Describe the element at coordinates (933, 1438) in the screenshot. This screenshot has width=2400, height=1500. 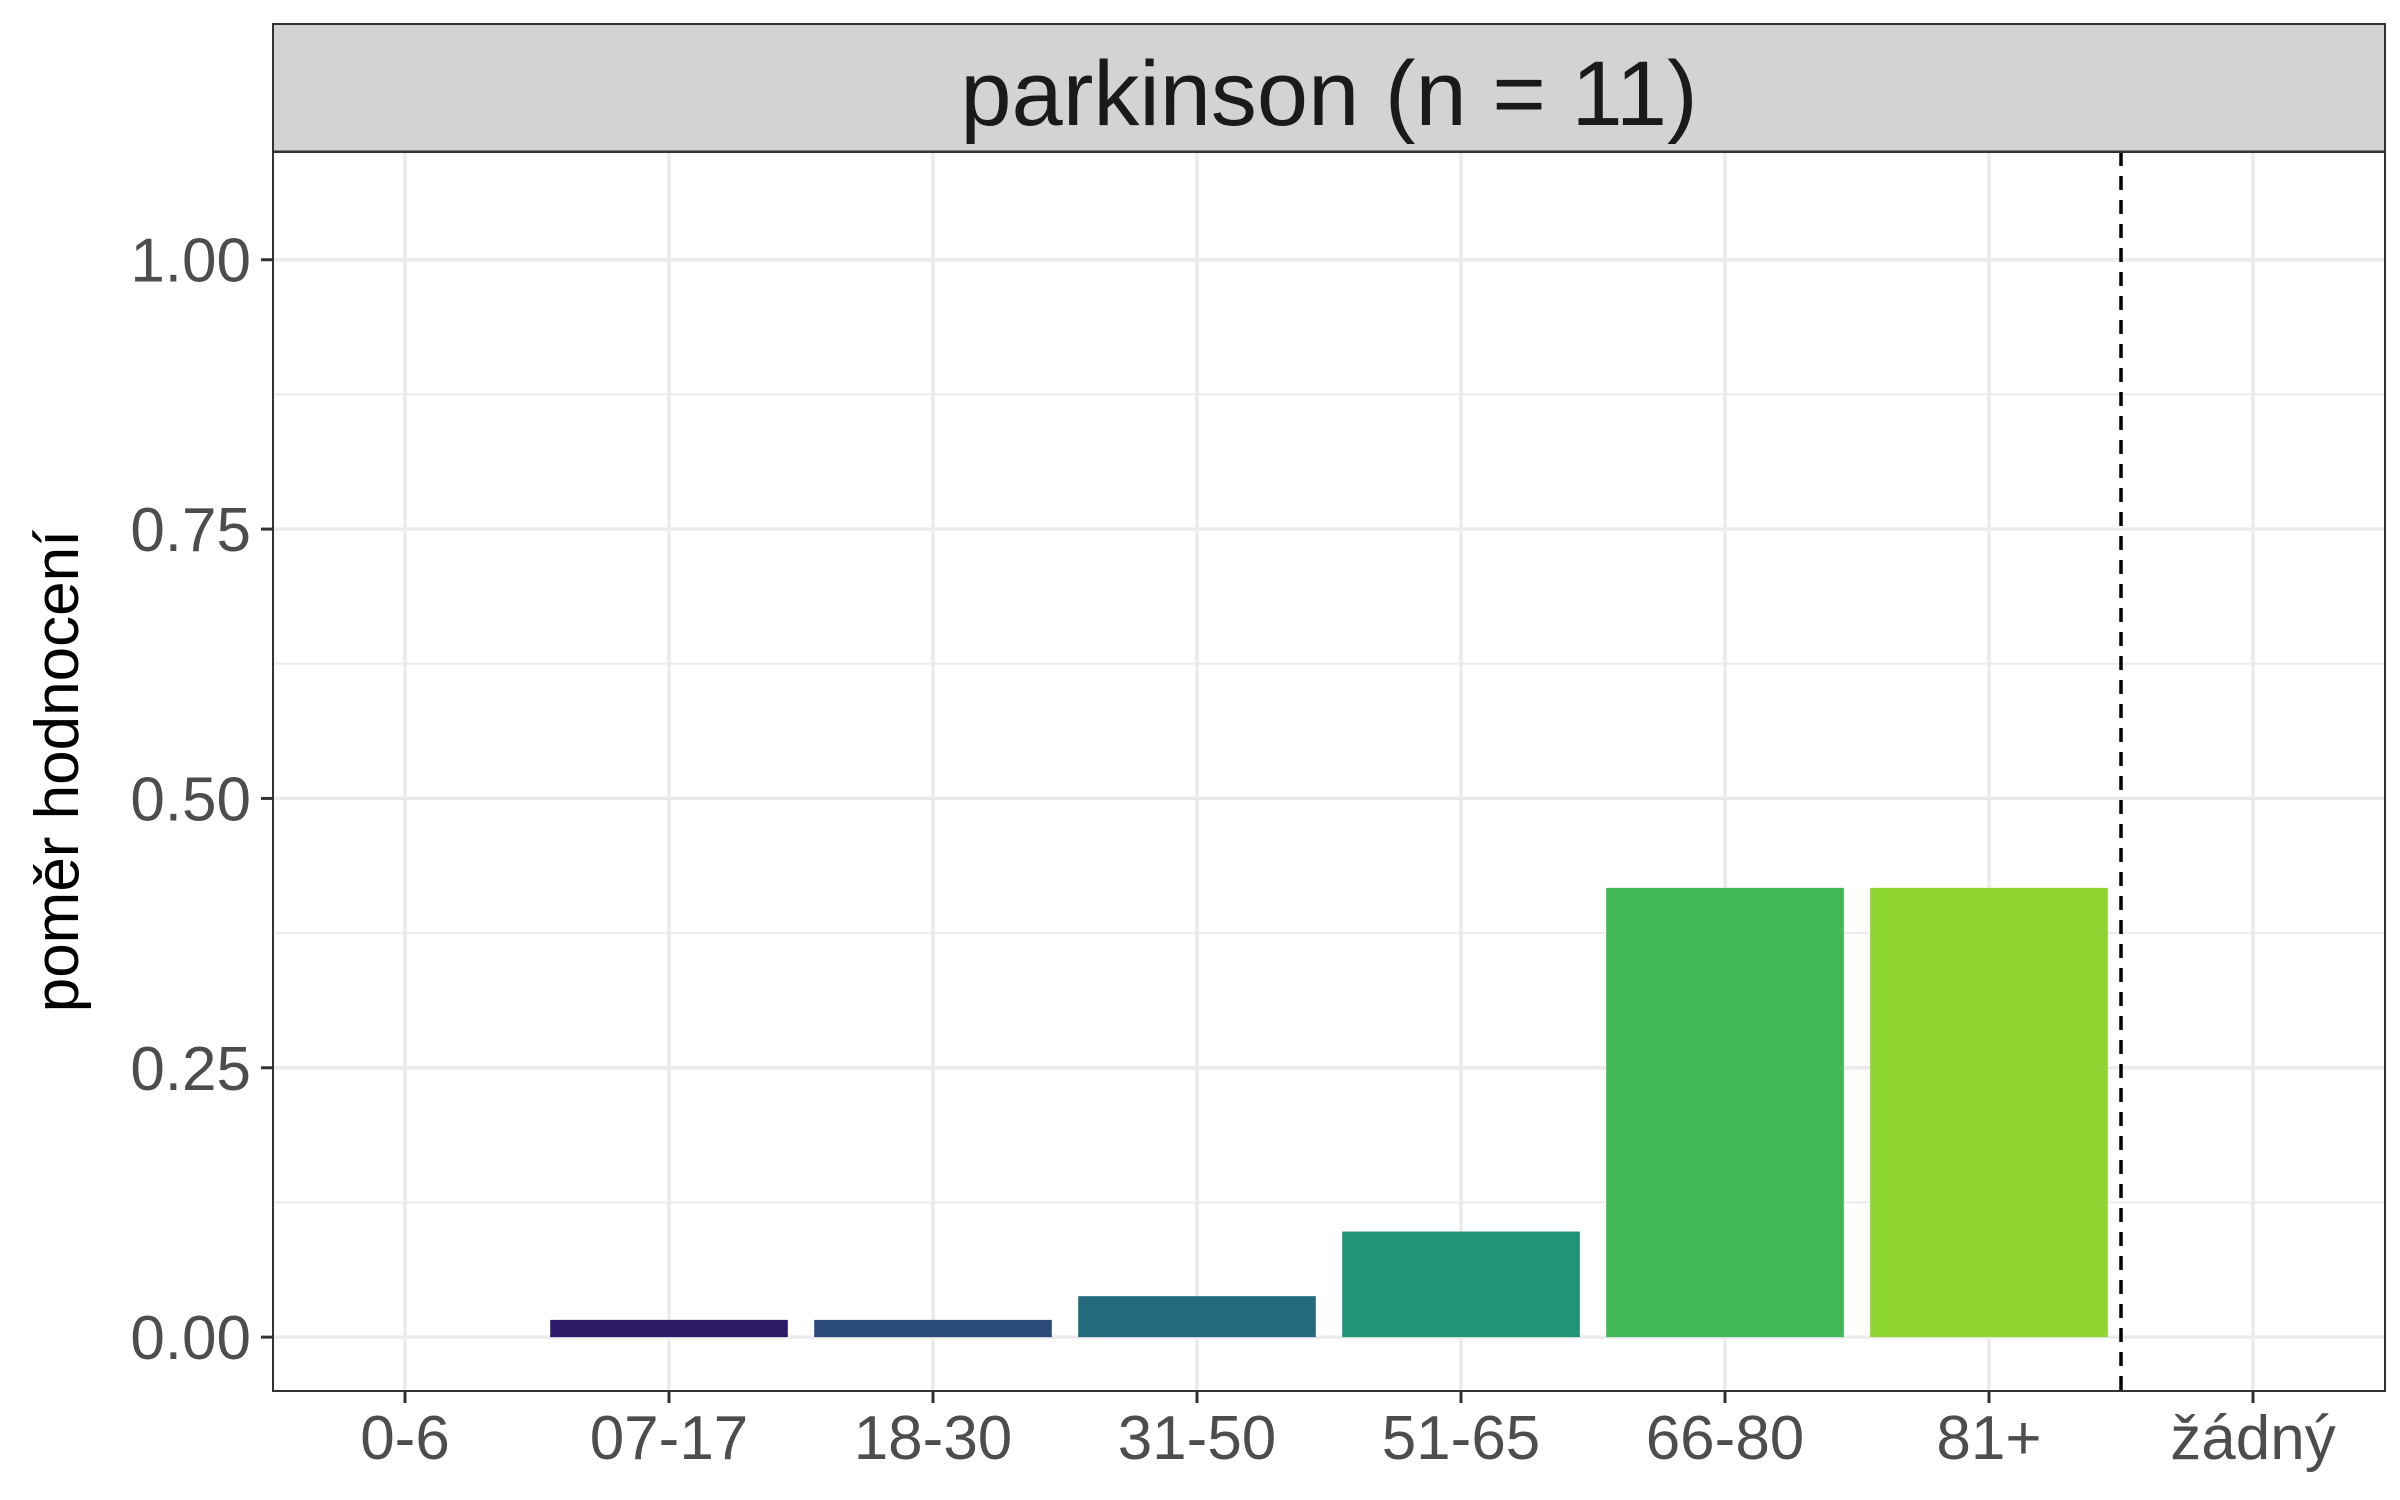
I see `x-tick-label: 18-30` at that location.